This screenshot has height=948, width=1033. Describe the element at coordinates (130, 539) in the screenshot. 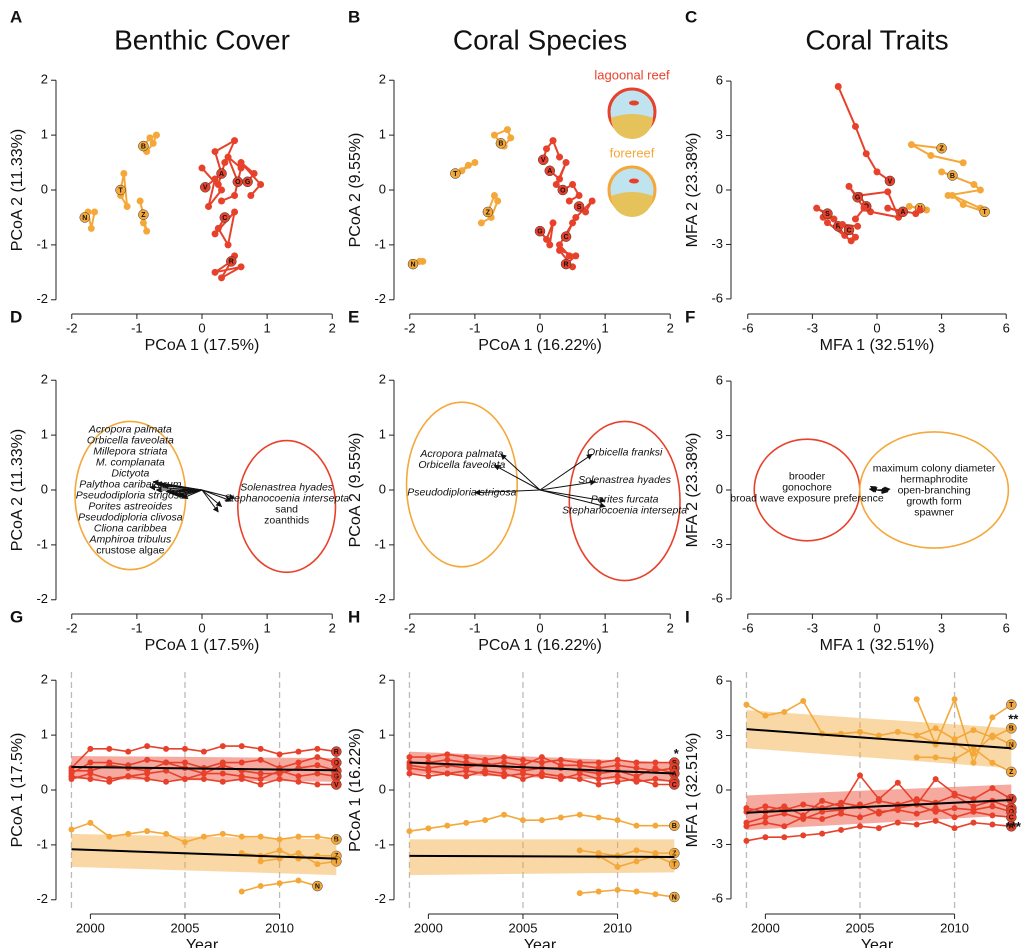

I see `arrow-label: Amphiroa tribulus` at that location.